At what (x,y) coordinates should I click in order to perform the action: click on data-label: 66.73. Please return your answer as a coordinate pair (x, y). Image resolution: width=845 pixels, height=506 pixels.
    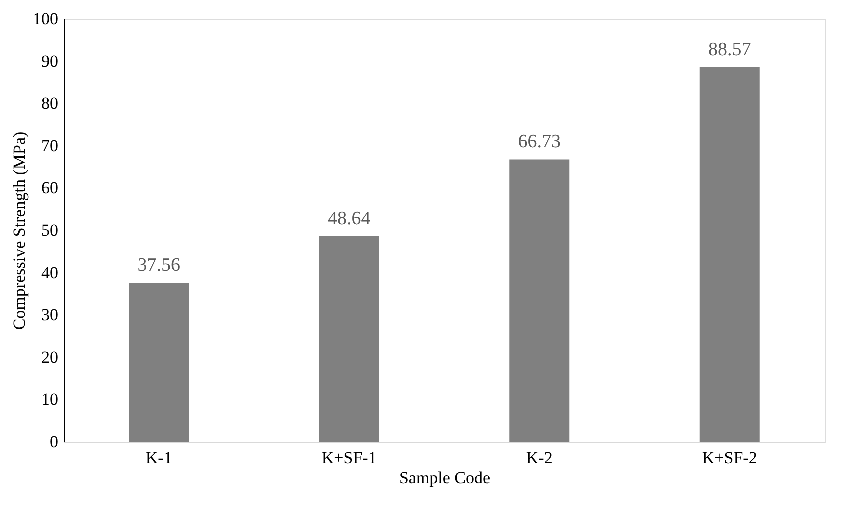
    Looking at the image, I should click on (539, 142).